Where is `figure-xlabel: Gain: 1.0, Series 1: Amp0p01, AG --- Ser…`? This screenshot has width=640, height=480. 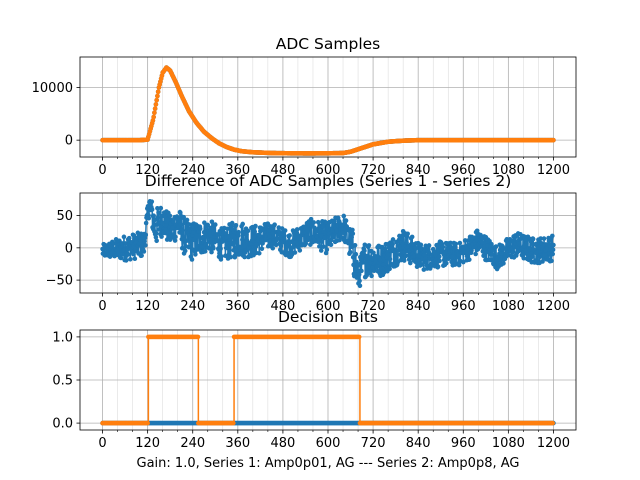
figure-xlabel: Gain: 1.0, Series 1: Amp0p01, AG --- Ser… is located at coordinates (328, 463).